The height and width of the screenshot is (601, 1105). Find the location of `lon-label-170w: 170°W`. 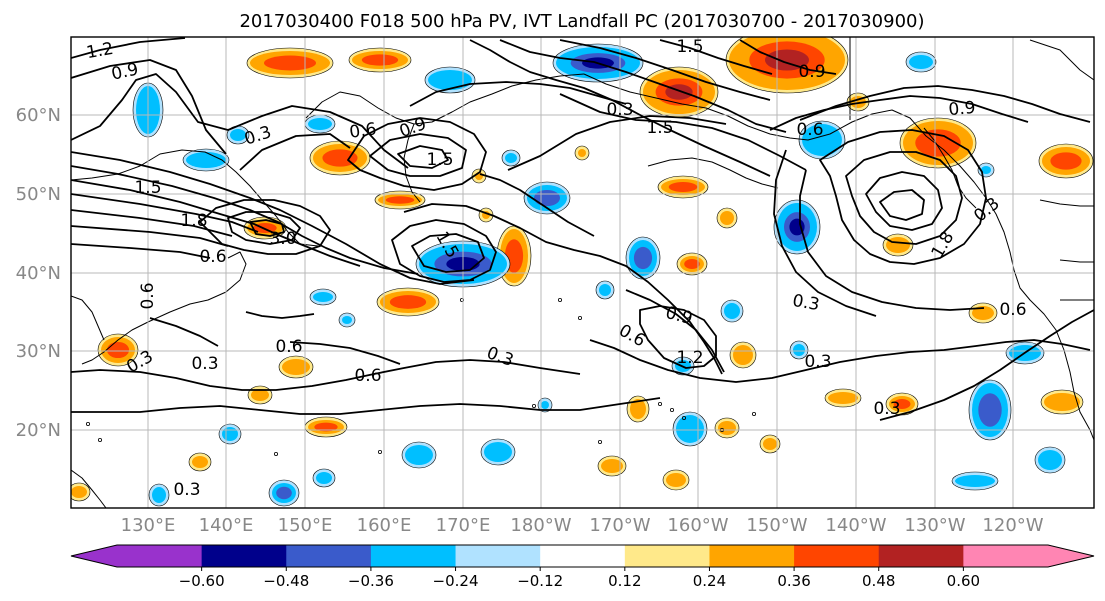

lon-label-170w: 170°W is located at coordinates (619, 525).